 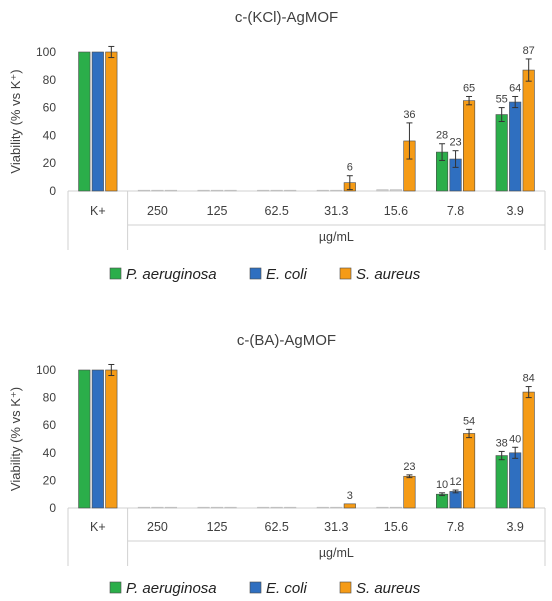 What do you see at coordinates (469, 88) in the screenshot?
I see `data-label: 65` at bounding box center [469, 88].